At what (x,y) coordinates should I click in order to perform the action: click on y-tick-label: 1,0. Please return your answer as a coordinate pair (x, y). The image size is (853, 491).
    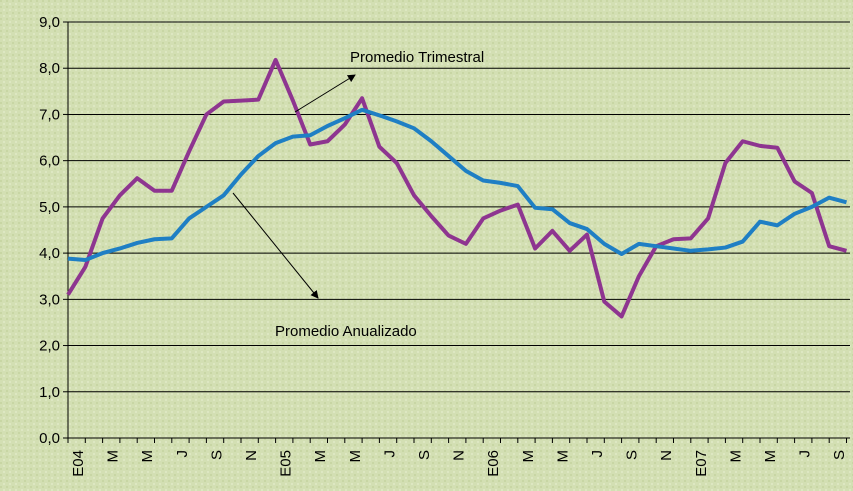
    Looking at the image, I should click on (49, 392).